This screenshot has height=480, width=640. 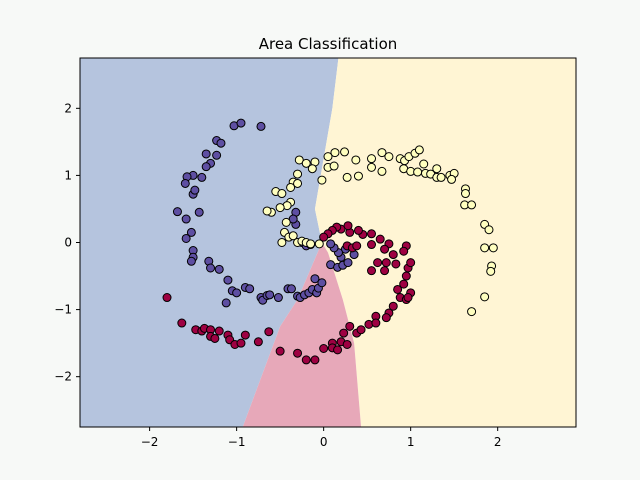 I want to click on x-tick-label: 0, so click(x=324, y=442).